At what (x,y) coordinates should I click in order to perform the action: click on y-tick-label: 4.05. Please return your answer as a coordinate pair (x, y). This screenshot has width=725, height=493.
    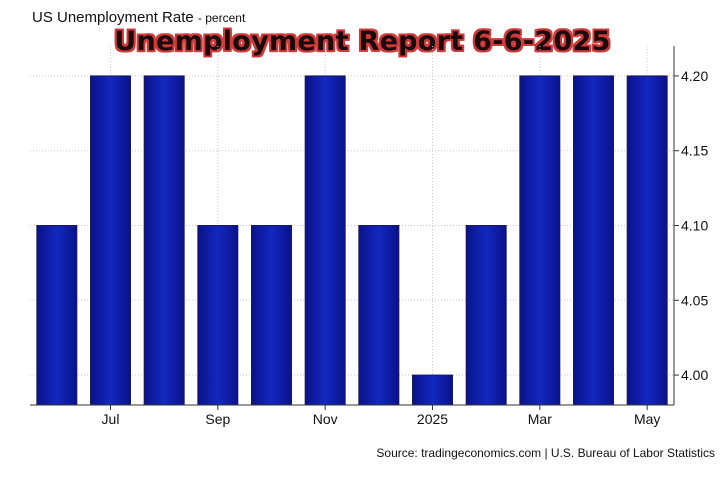
    Looking at the image, I should click on (694, 300).